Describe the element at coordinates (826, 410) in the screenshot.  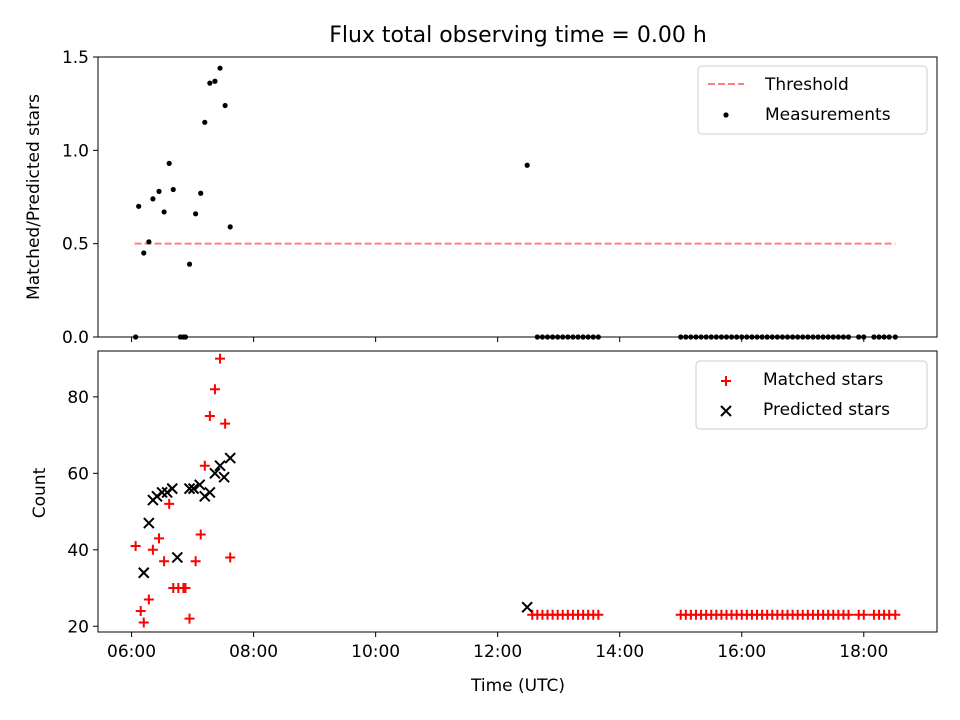
I see `legend-predicted-label: Predicted stars` at that location.